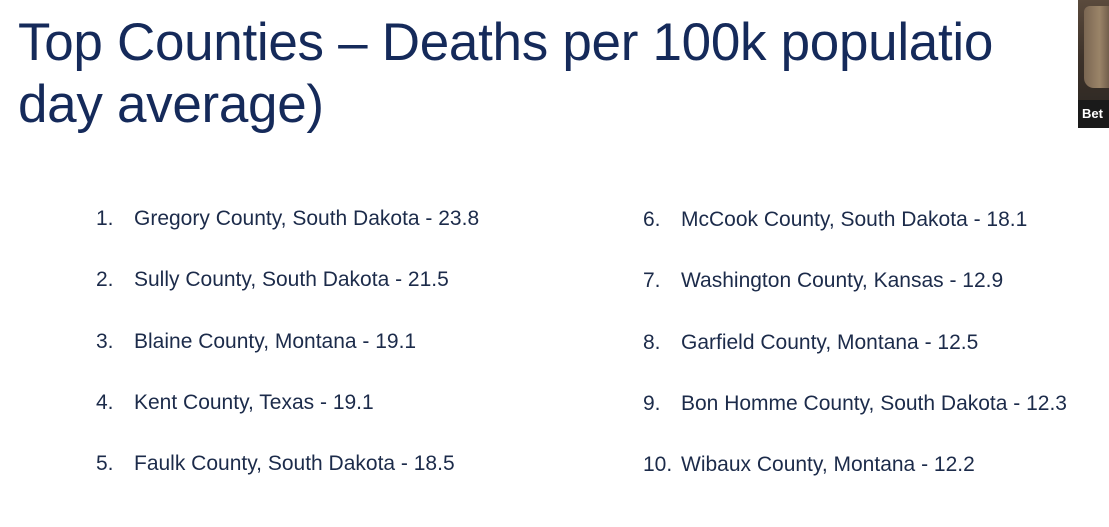 This screenshot has height=527, width=1109. What do you see at coordinates (830, 342) in the screenshot?
I see `list-item-text: Garfield County, Montana - 12.5` at bounding box center [830, 342].